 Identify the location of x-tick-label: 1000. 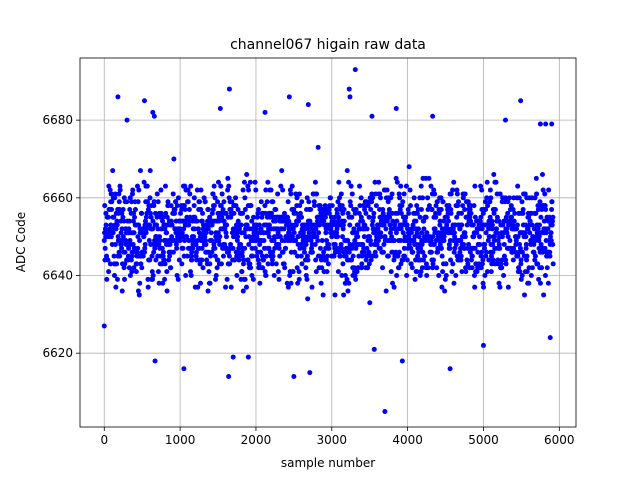
(180, 440).